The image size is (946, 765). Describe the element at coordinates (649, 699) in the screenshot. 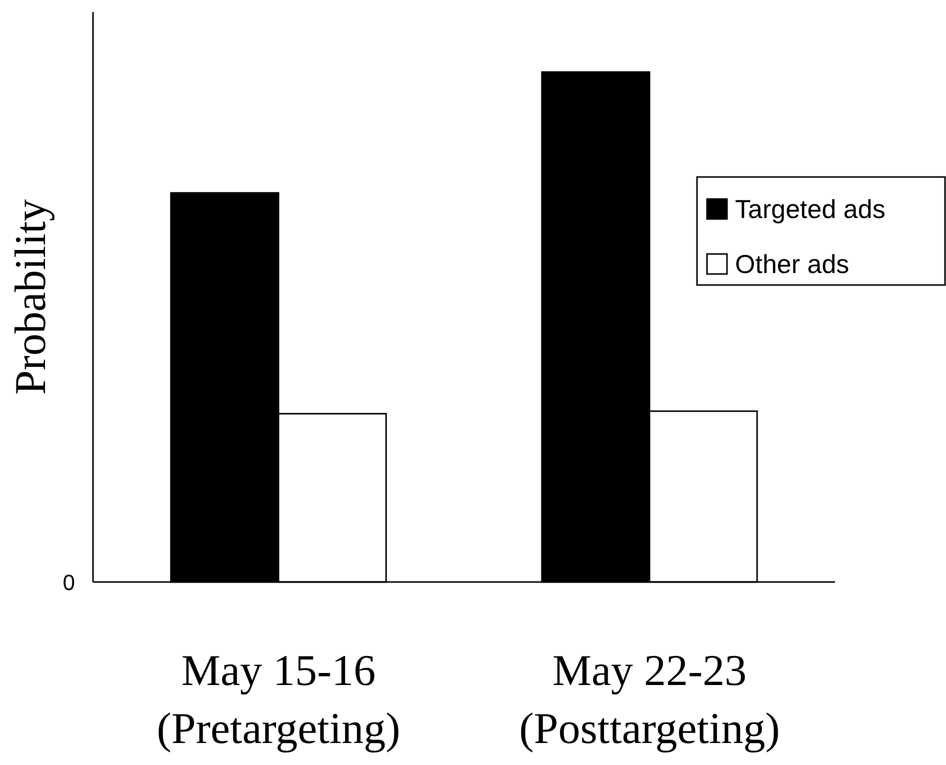

I see `x-tick-label: May 22-23 (Posttargeting)` at that location.